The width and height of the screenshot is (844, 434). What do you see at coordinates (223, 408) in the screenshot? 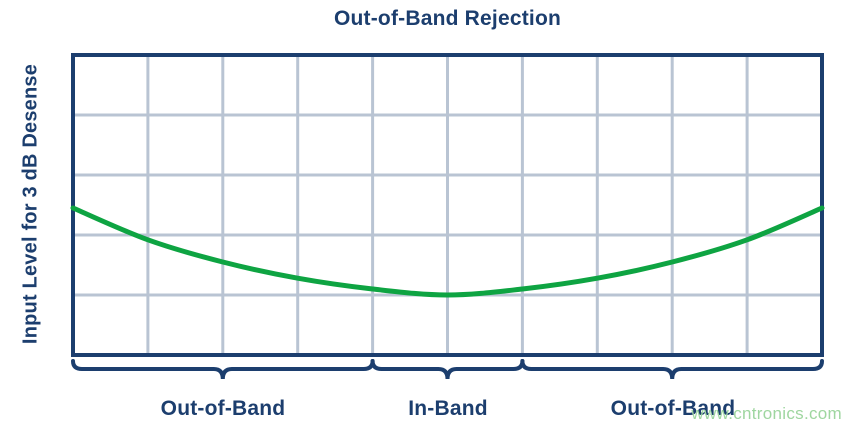
I see `band-label-out-of-band-left: Out-of-Band` at bounding box center [223, 408].